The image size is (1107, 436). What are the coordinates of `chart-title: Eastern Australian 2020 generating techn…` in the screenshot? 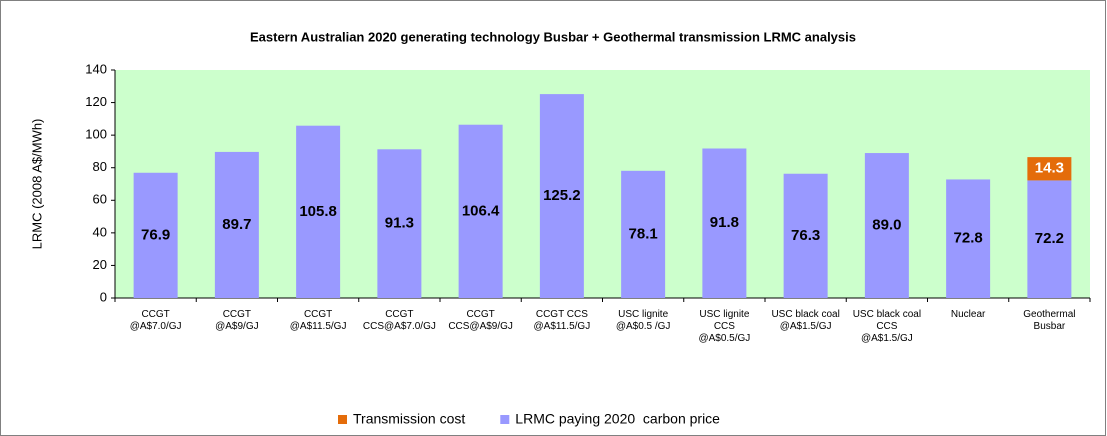 It's located at (553, 36).